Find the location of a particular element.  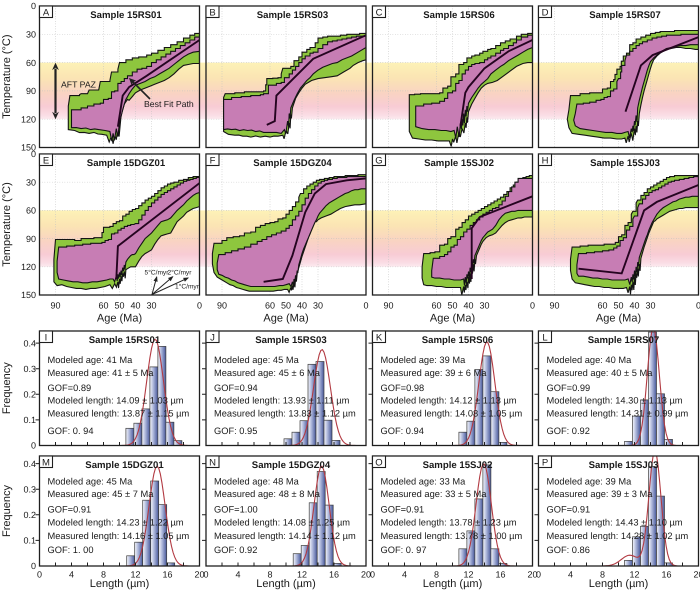

svg-text: GOF: 0. 97 is located at coordinates (404, 550).